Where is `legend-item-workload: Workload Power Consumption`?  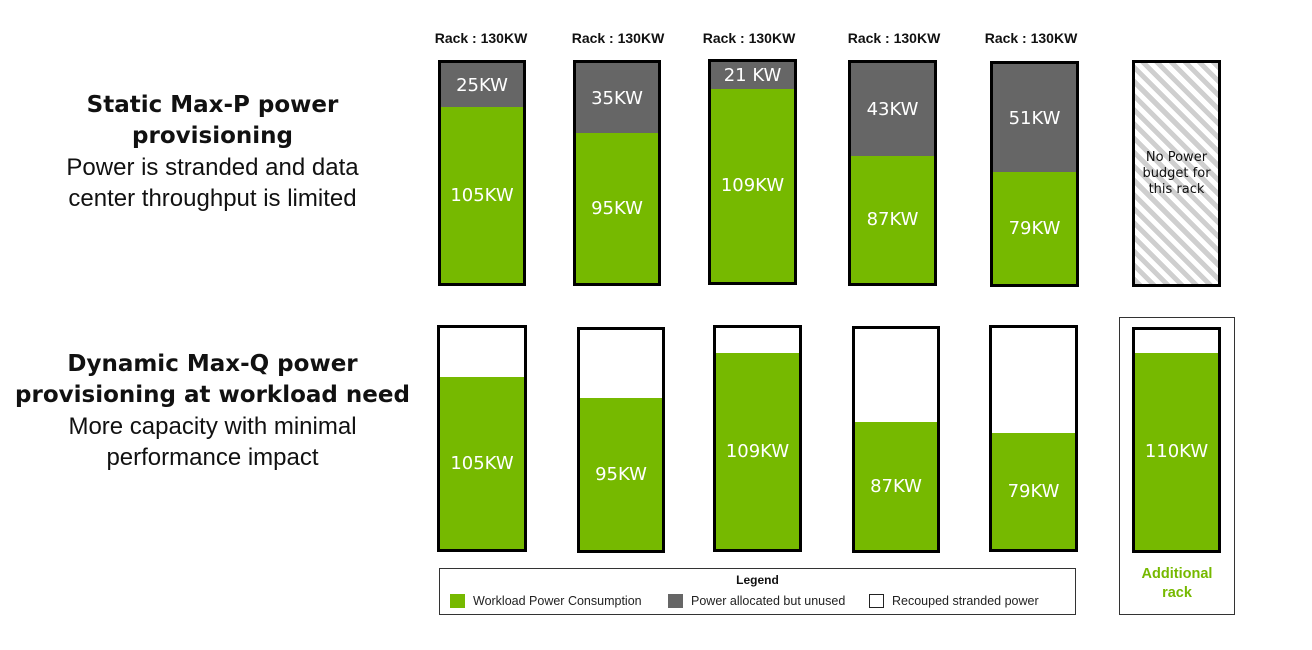 legend-item-workload: Workload Power Consumption is located at coordinates (546, 601).